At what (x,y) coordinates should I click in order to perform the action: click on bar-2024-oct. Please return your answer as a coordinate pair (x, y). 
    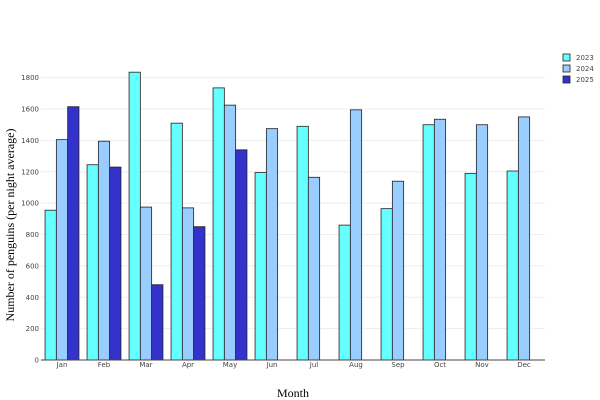
    Looking at the image, I should click on (440, 239).